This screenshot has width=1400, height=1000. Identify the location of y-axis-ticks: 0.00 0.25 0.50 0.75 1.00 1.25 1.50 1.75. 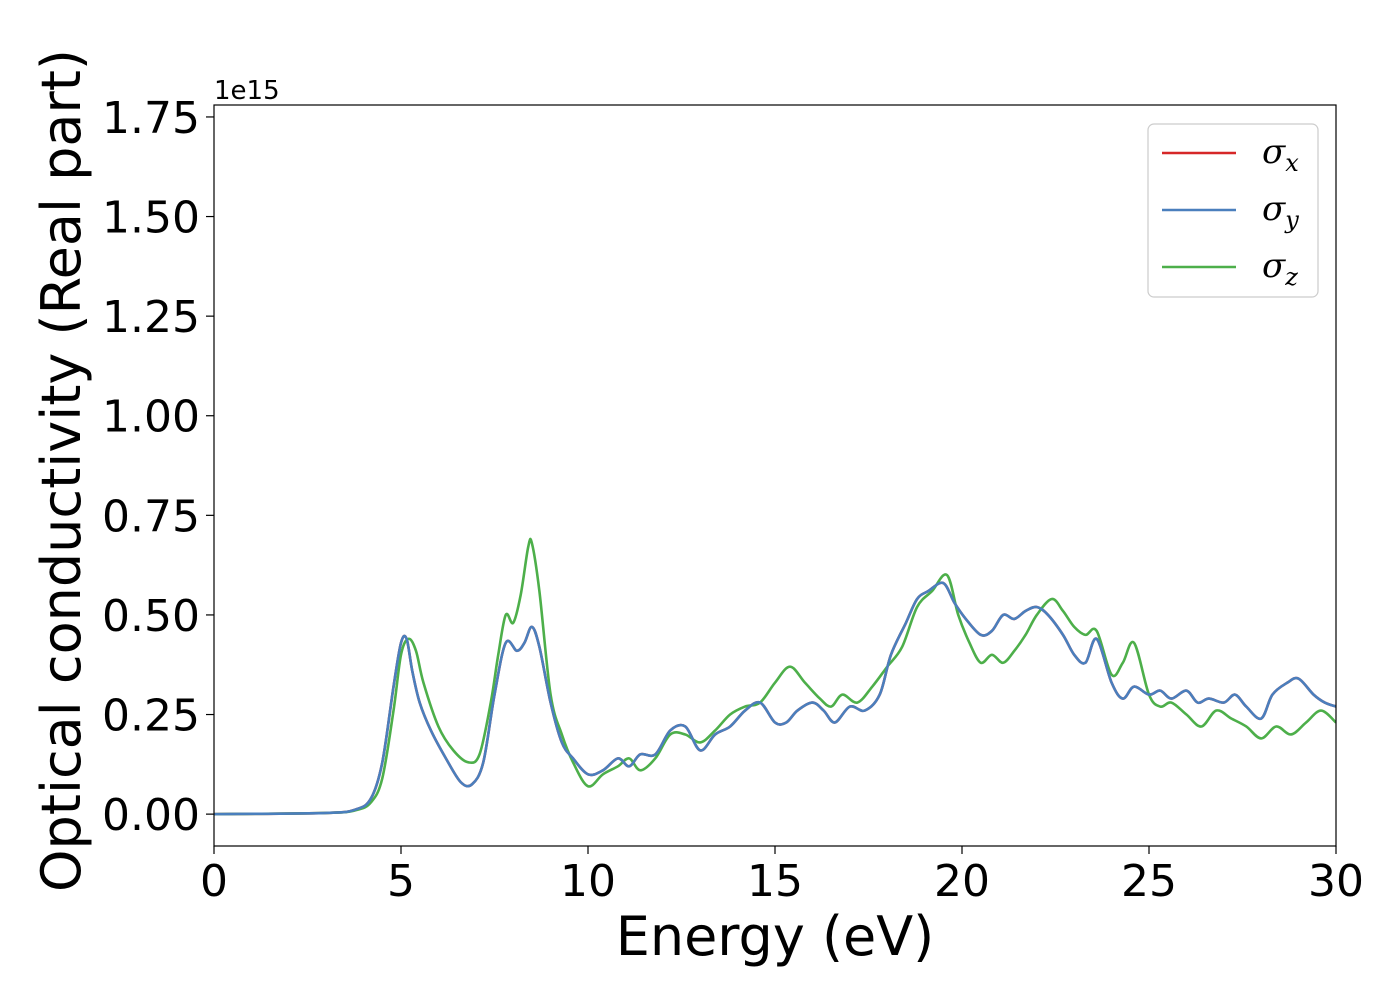
(158, 467).